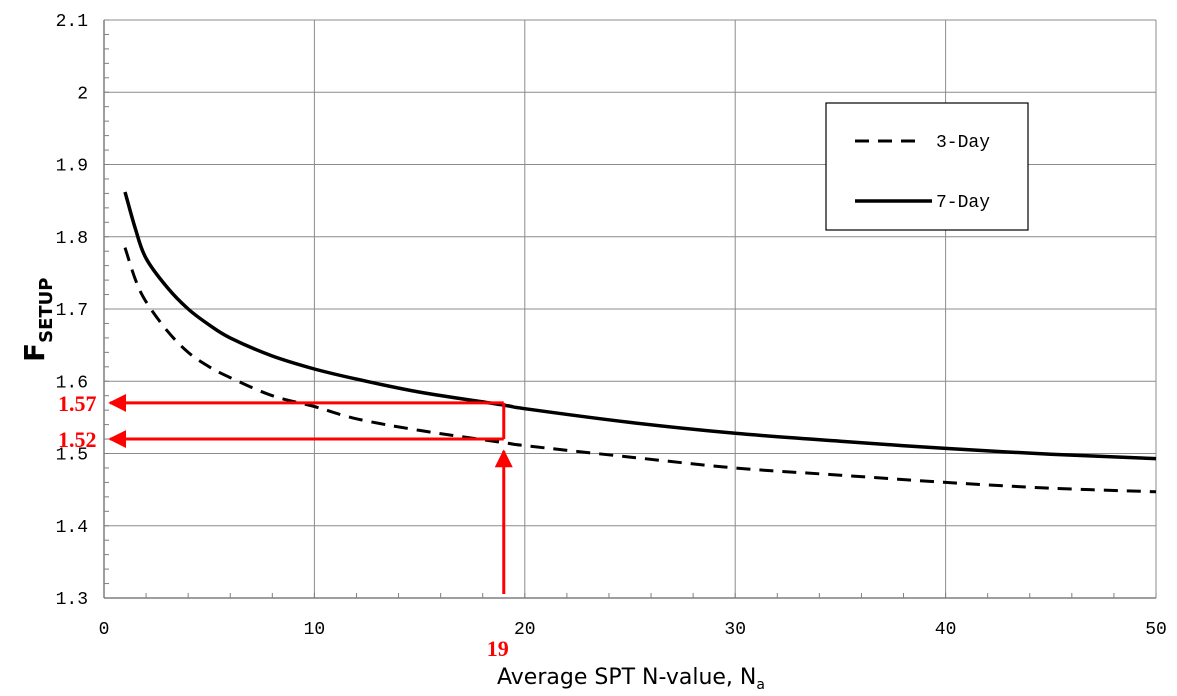  What do you see at coordinates (77, 403) in the screenshot?
I see `annotation-y-label: 1.57` at bounding box center [77, 403].